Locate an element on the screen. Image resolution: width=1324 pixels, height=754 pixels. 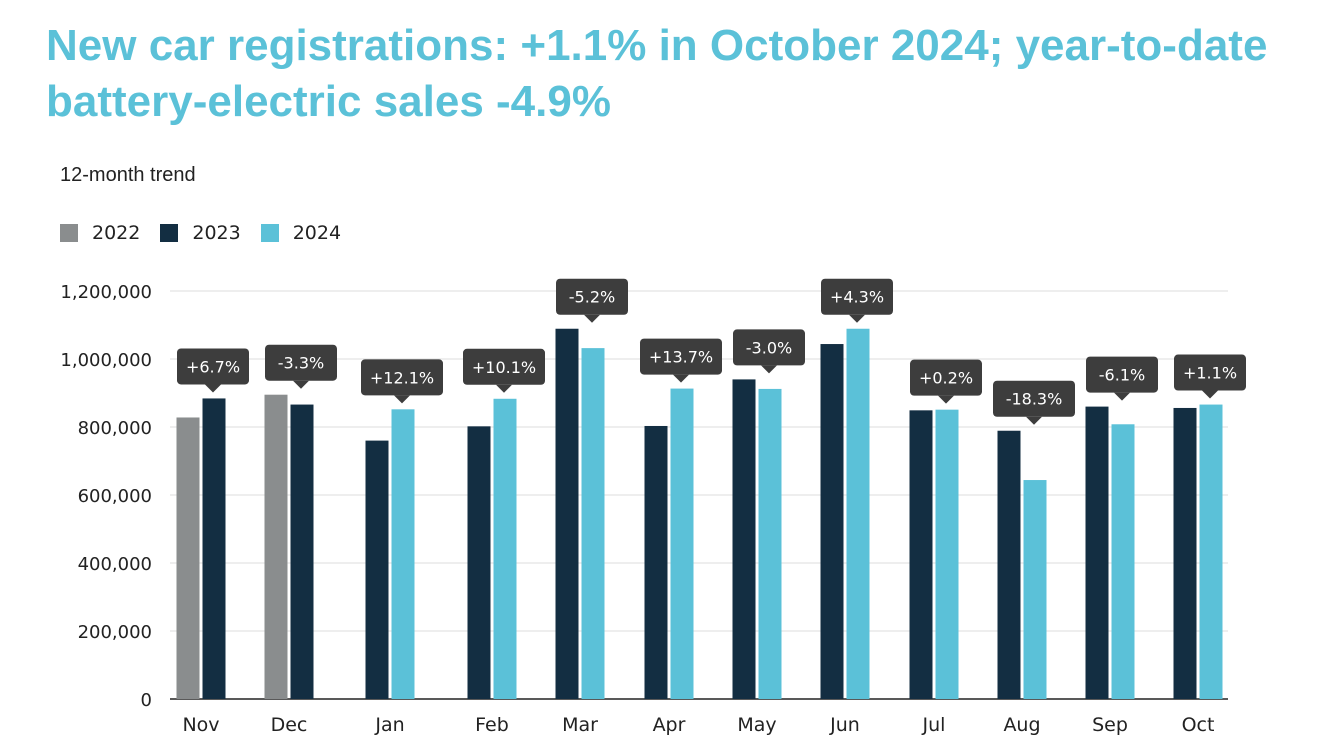
x-tick-label: May is located at coordinates (756, 725).